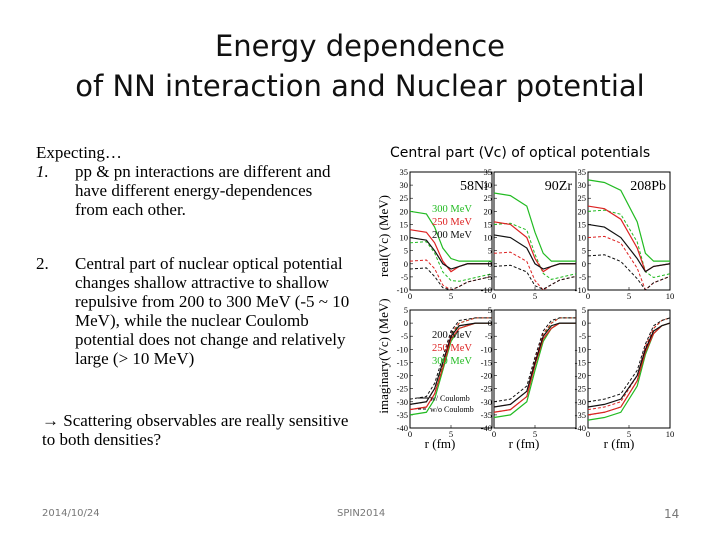 The width and height of the screenshot is (720, 540). I want to click on legend-energy-bottom: 200 MeV, so click(452, 335).